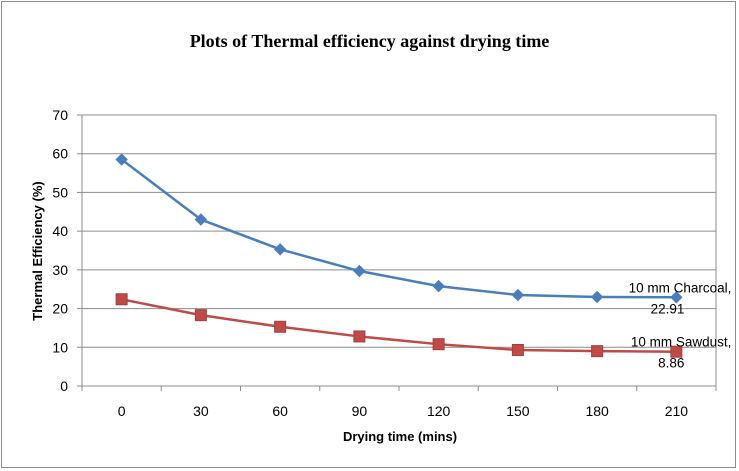  What do you see at coordinates (439, 411) in the screenshot?
I see `x-tick-label: 120` at bounding box center [439, 411].